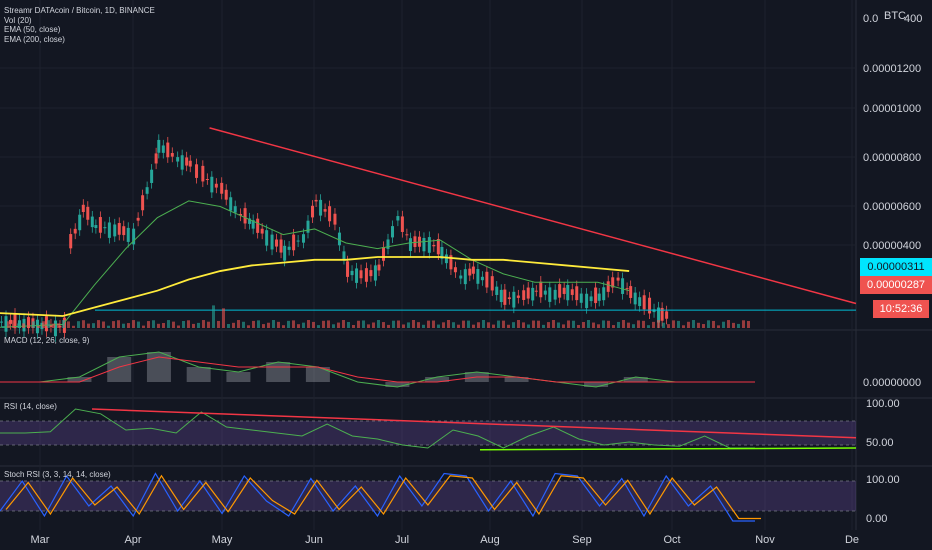  What do you see at coordinates (30, 406) in the screenshot?
I see `rsi-pane-label: RSI (14, close)` at bounding box center [30, 406].